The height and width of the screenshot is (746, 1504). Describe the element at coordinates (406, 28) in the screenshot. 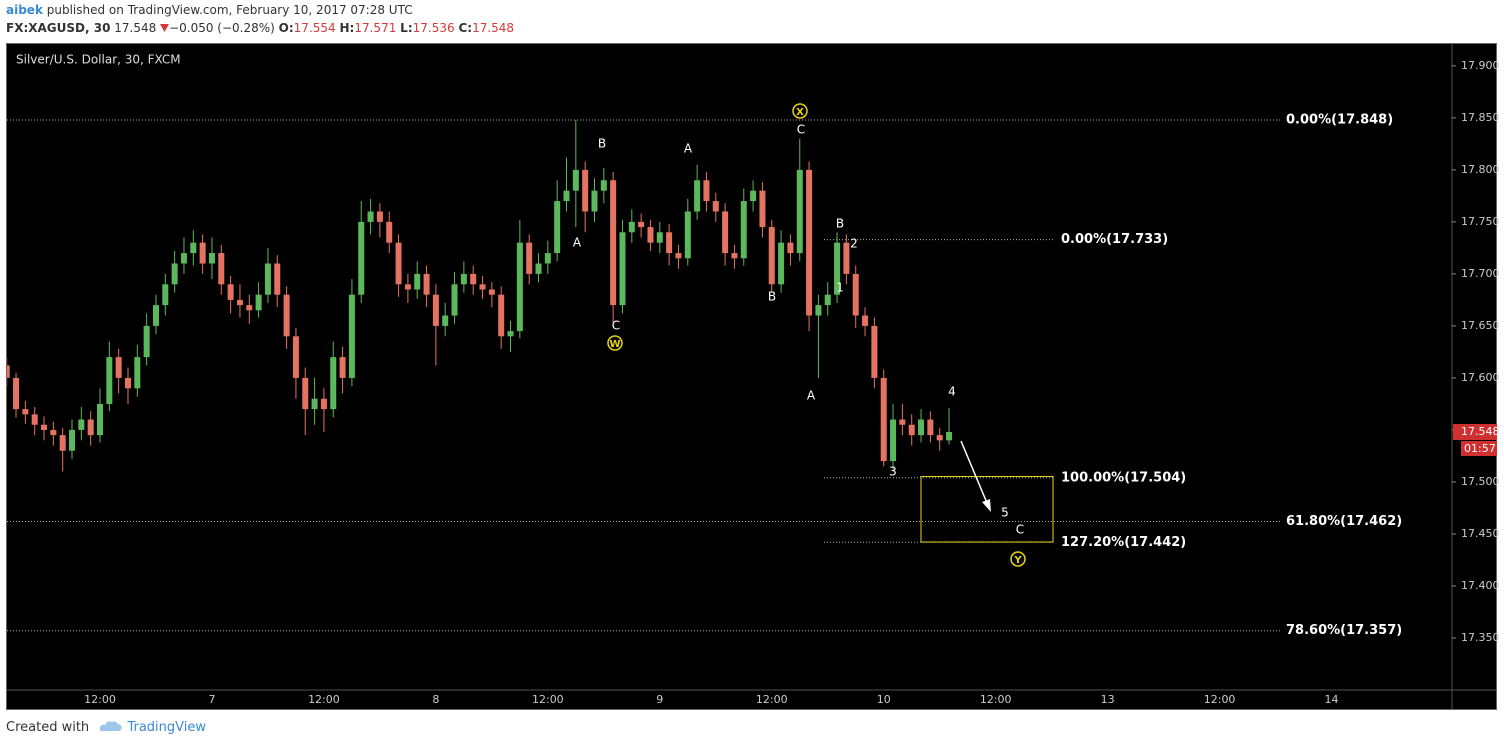

I see `low-label: L:` at that location.